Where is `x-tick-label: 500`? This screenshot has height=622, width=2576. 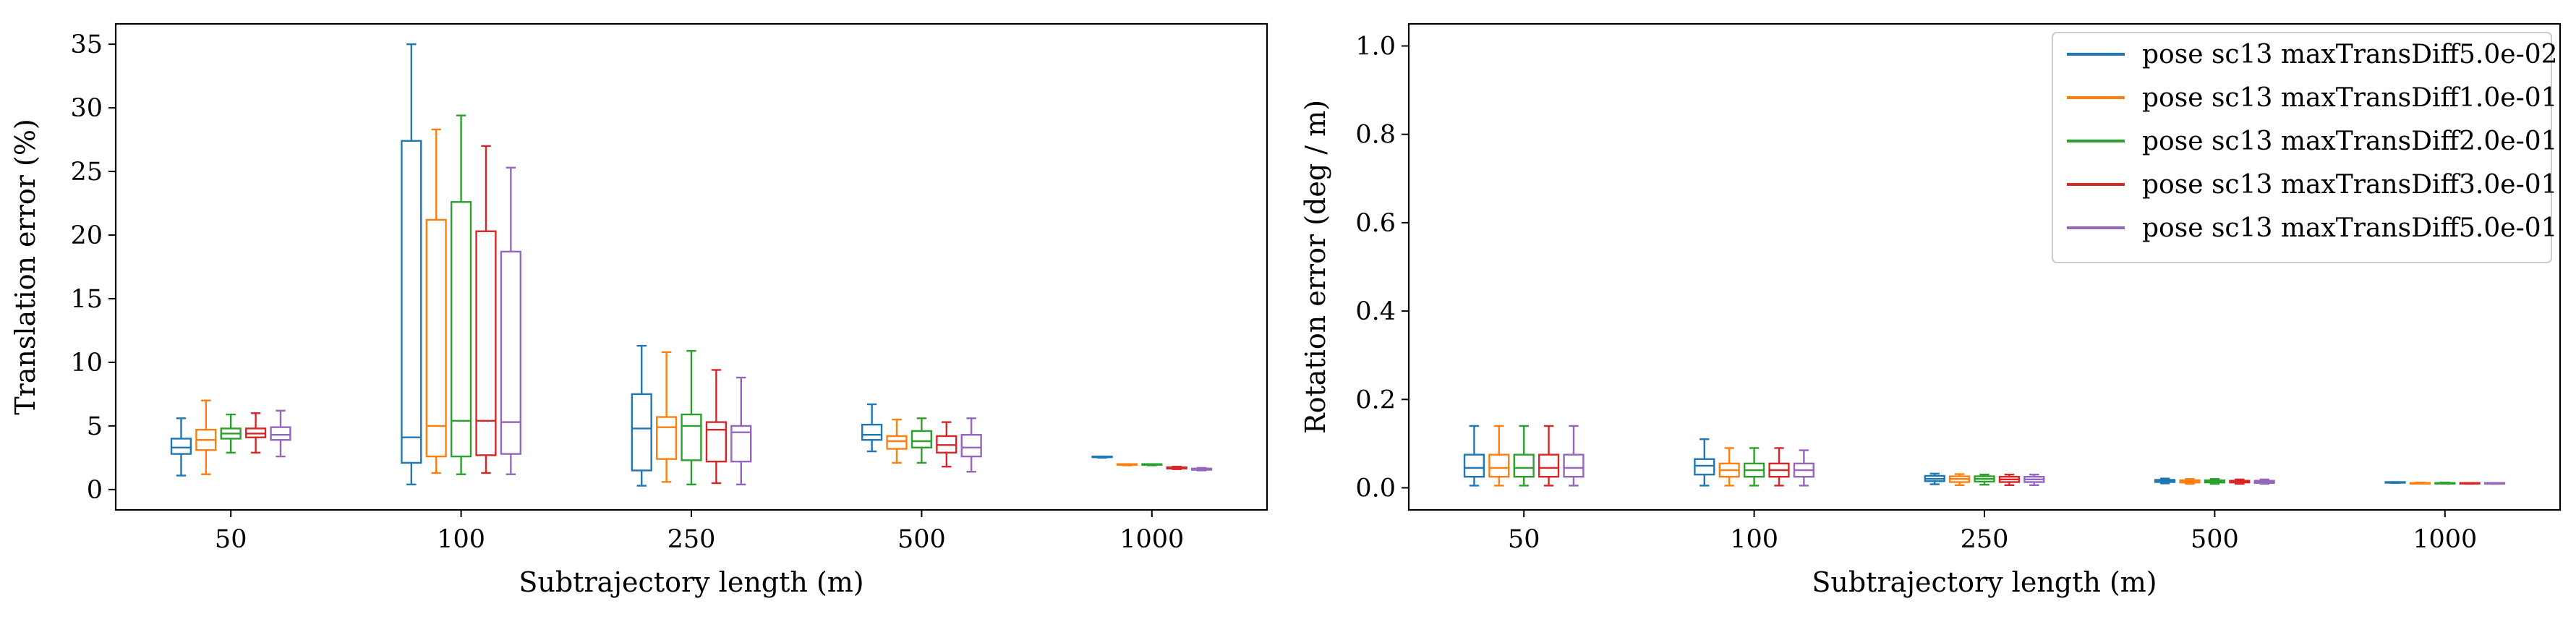 x-tick-label: 500 is located at coordinates (922, 539).